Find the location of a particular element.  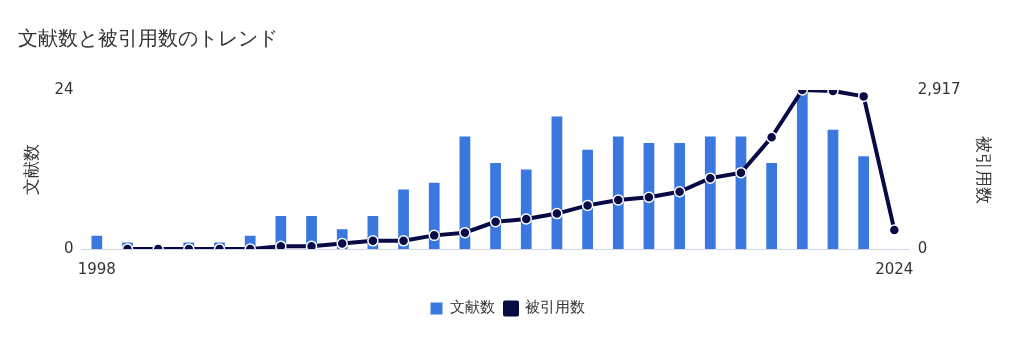

legend-label: 文献数 is located at coordinates (472, 307).